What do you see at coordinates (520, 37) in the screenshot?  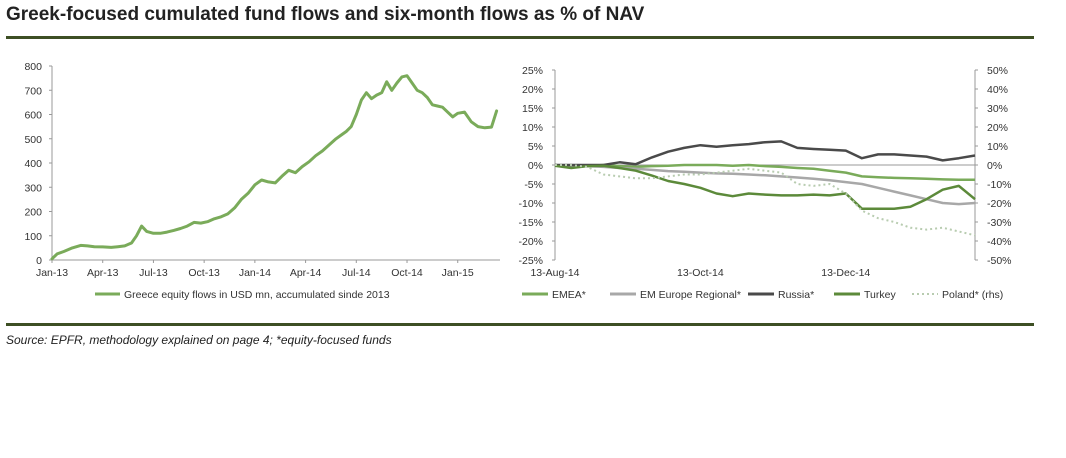 I see `top-divider` at bounding box center [520, 37].